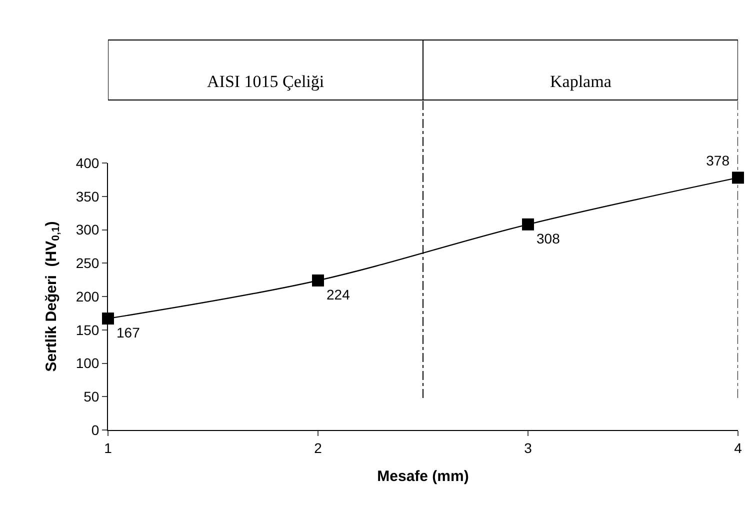  I want to click on x-axis-title: Mesafe (mm), so click(423, 476).